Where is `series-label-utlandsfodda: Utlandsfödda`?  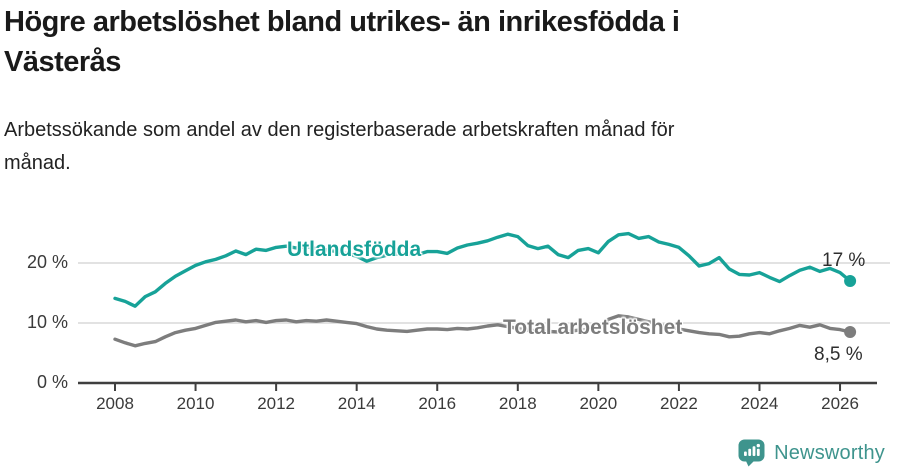
series-label-utlandsfodda: Utlandsfödda is located at coordinates (354, 249).